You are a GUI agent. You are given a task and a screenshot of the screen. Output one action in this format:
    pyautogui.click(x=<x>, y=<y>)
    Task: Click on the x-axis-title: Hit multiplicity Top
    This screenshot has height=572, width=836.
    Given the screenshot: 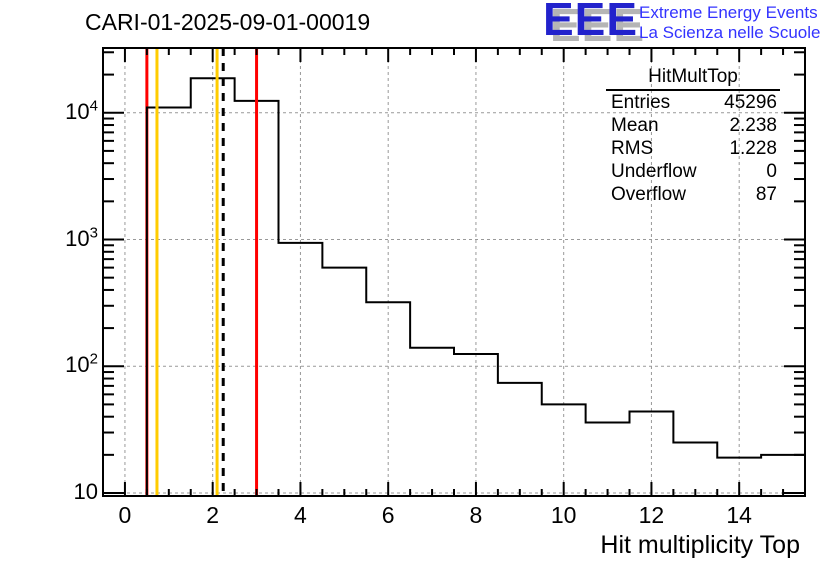 What is the action you would take?
    pyautogui.click(x=700, y=545)
    